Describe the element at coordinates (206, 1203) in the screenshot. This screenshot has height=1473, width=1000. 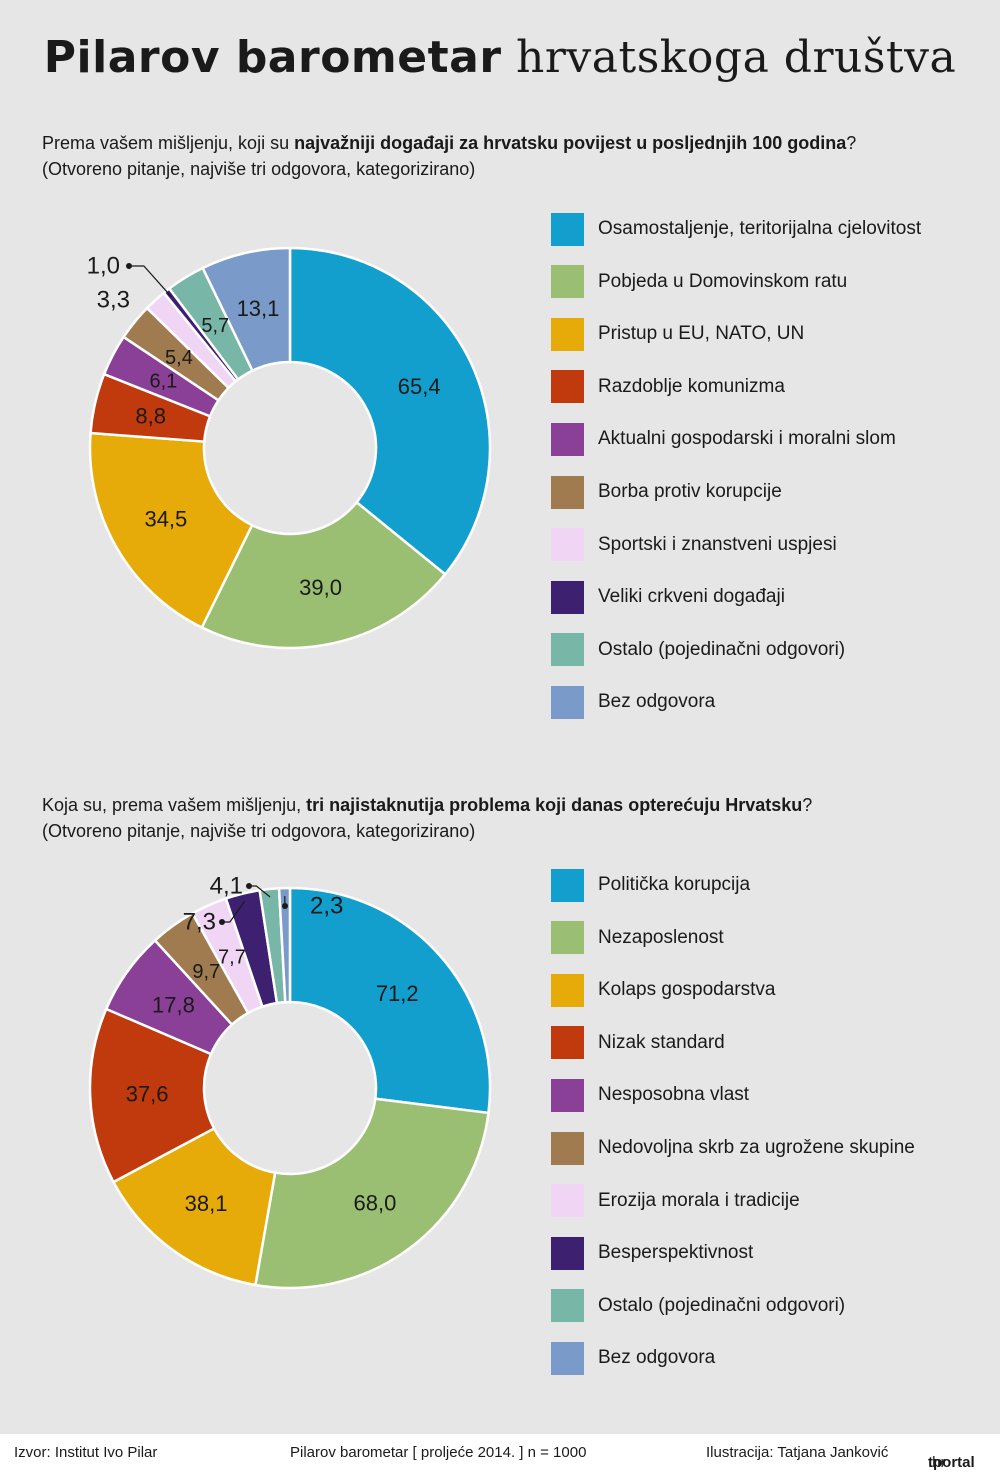
I see `slice-value-label: 38,1` at that location.